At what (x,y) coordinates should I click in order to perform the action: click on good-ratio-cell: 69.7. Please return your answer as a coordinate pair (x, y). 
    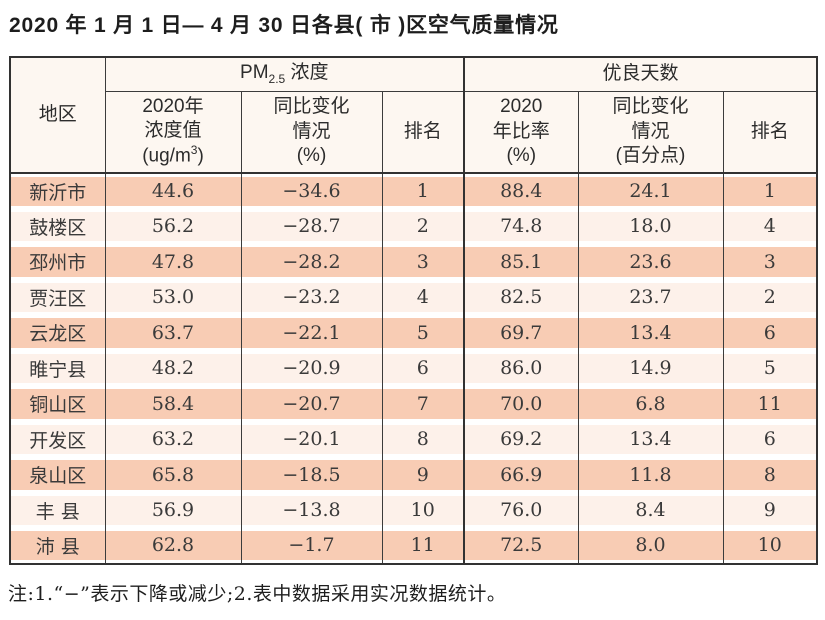
    Looking at the image, I should click on (520, 333).